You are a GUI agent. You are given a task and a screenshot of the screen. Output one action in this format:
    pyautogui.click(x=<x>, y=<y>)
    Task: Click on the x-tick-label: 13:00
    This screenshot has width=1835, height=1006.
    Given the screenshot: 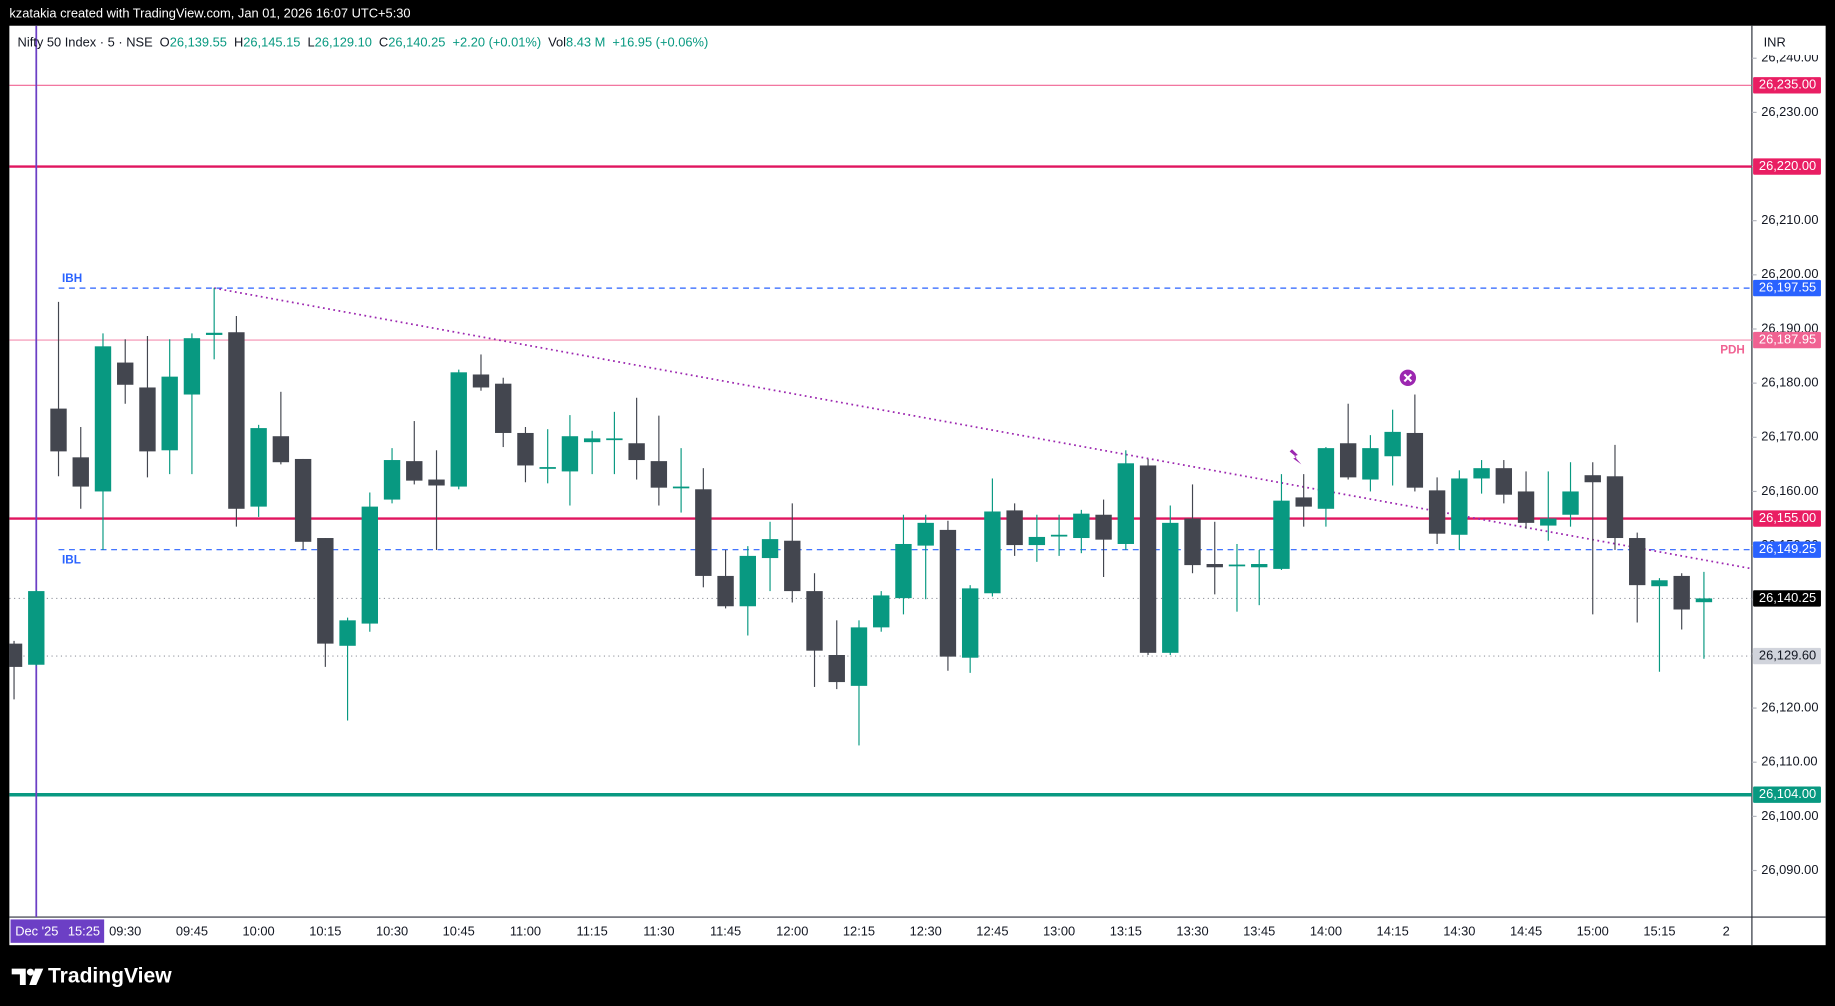 What is the action you would take?
    pyautogui.click(x=1059, y=931)
    